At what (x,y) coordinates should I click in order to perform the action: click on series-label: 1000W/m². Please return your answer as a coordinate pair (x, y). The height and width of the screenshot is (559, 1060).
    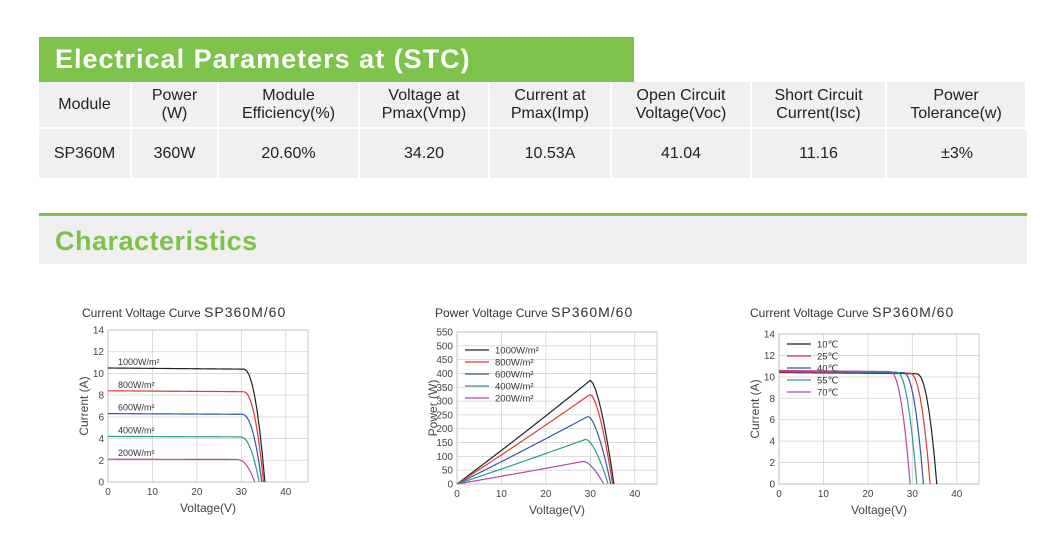
    Looking at the image, I should click on (139, 362).